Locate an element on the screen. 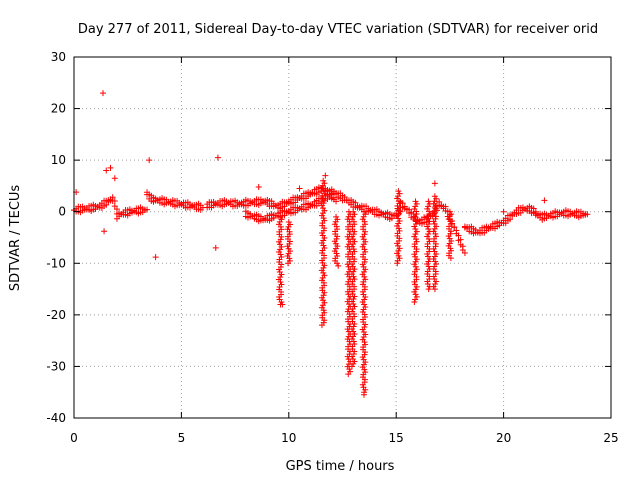 Image resolution: width=640 pixels, height=480 pixels. y-tick-label: -20 is located at coordinates (56, 315).